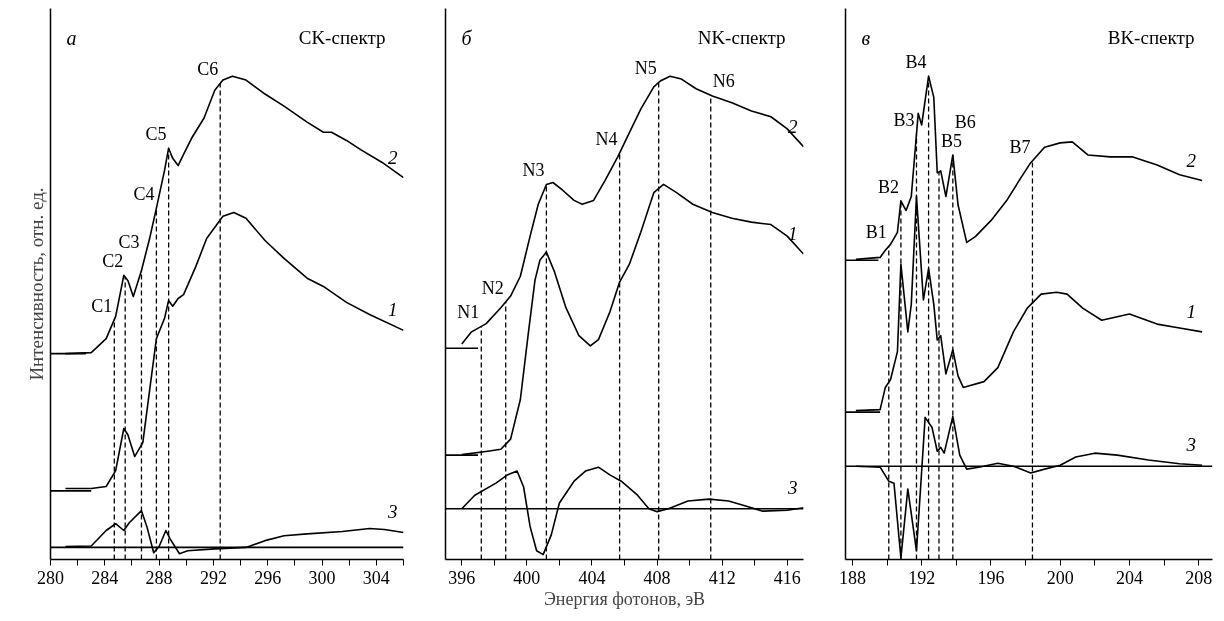 The image size is (1224, 621). Describe the element at coordinates (922, 577) in the screenshot. I see `x-tick-label: 192` at that location.